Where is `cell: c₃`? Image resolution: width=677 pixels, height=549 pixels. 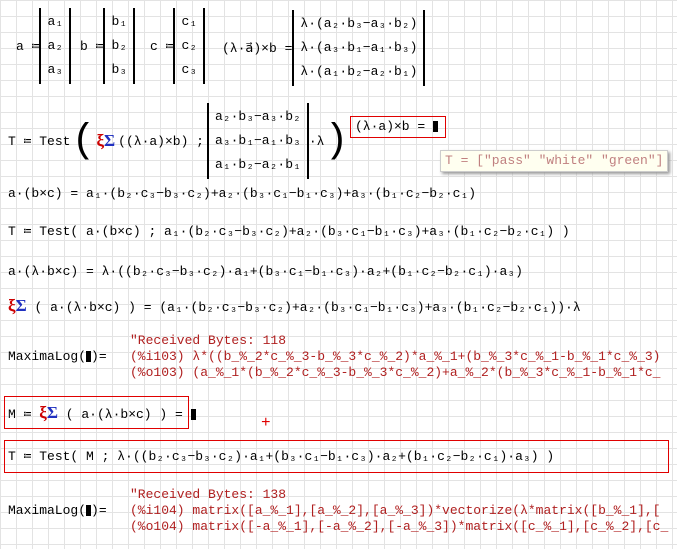 cell: c₃ is located at coordinates (189, 69).